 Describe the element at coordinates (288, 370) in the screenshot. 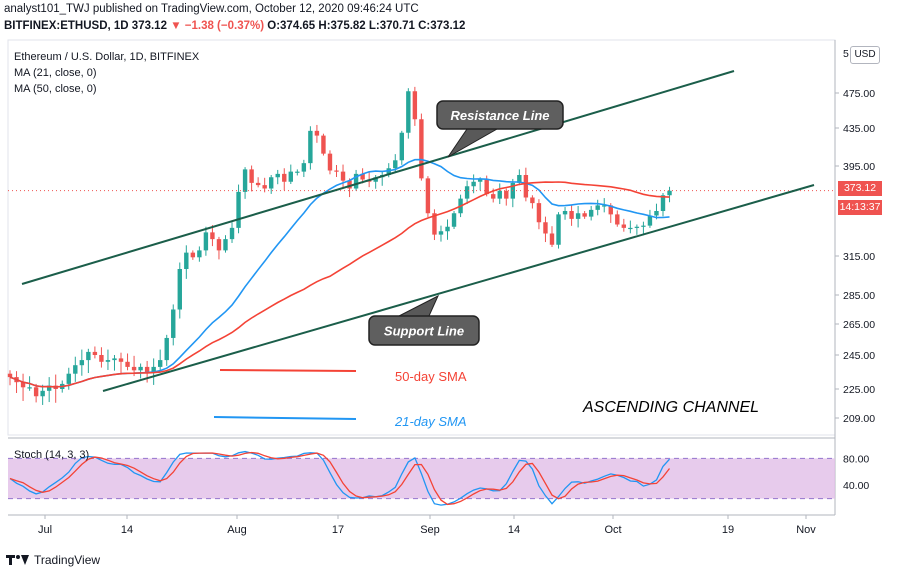

I see `sma50-sample-line` at that location.